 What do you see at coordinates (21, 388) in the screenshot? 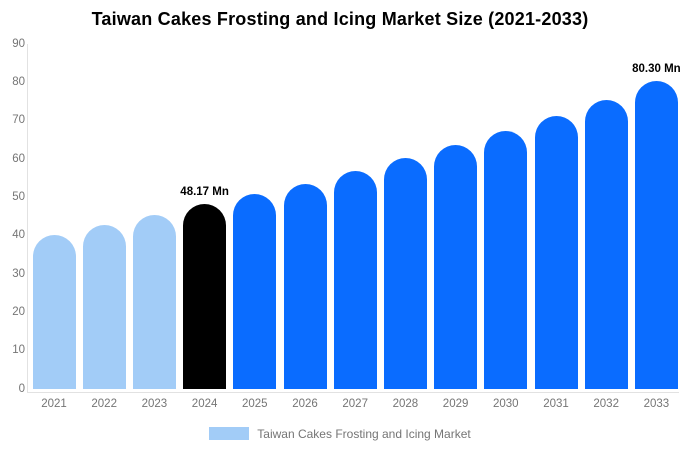
I see `y-tick-0: 0` at bounding box center [21, 388].